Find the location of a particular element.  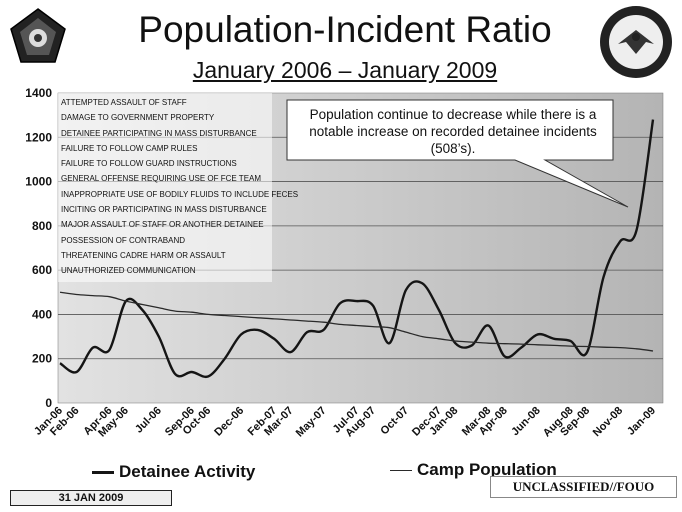

x-tick-label: Dec-06 is located at coordinates (229, 422).